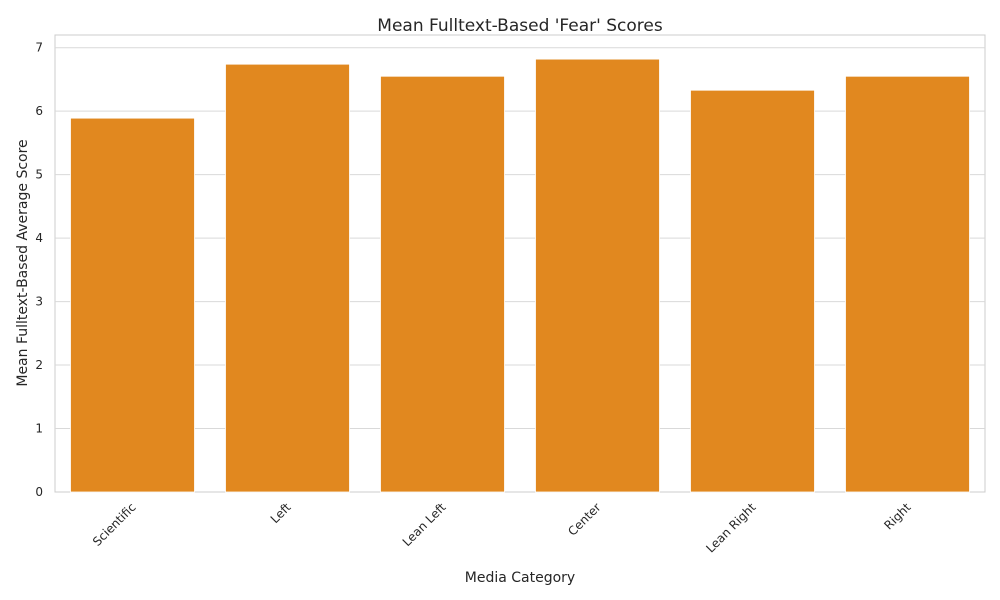  I want to click on y-tick-label: 6, so click(39, 111).